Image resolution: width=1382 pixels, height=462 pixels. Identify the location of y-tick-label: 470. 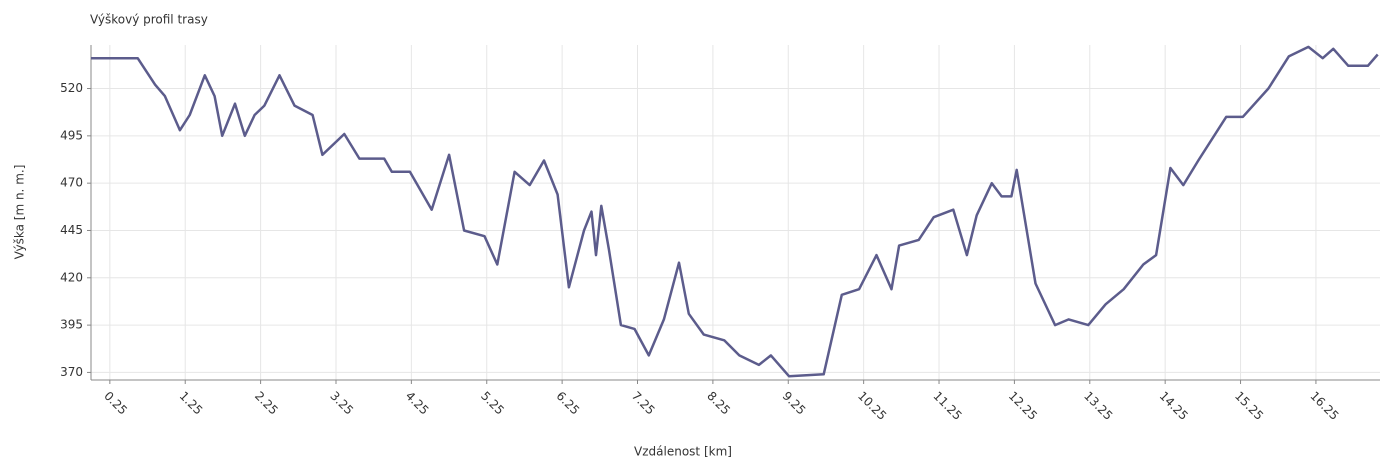
(71, 183).